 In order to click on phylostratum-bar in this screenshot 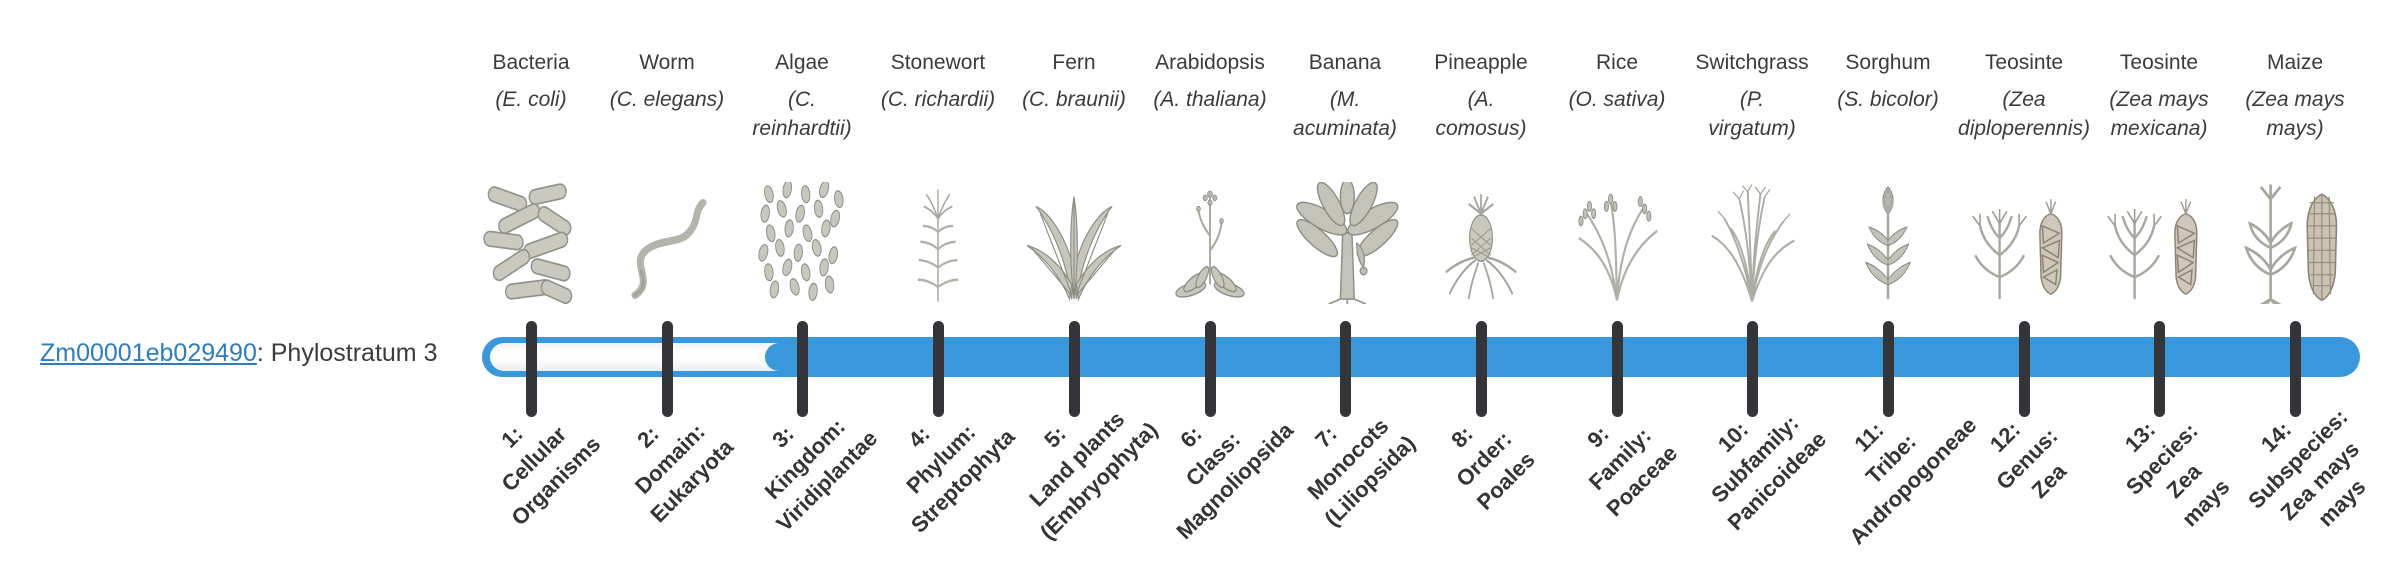, I will do `click(1421, 357)`.